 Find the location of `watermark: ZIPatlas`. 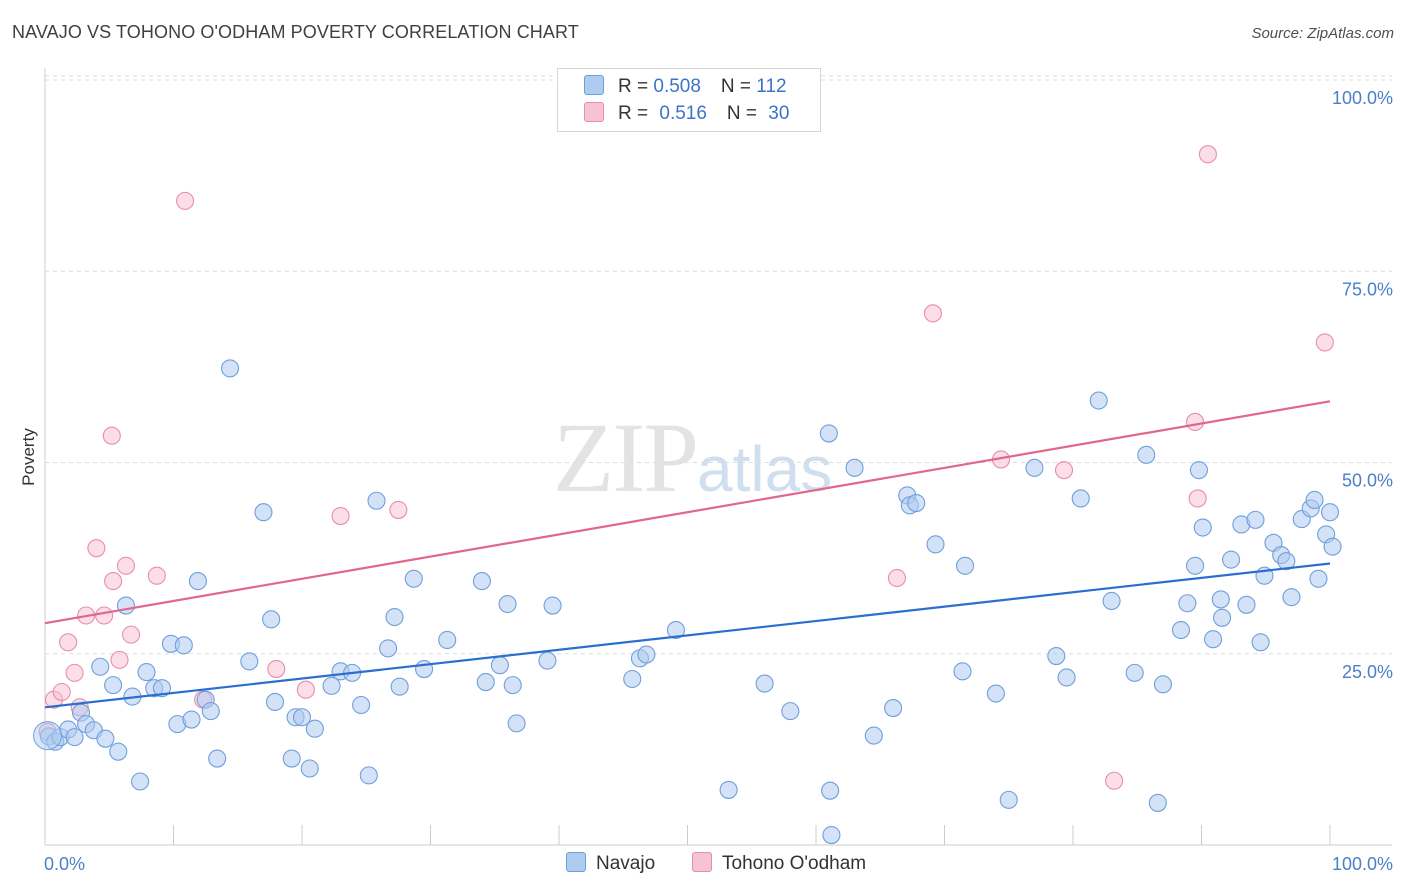

watermark: ZIPatlas is located at coordinates (692, 457).